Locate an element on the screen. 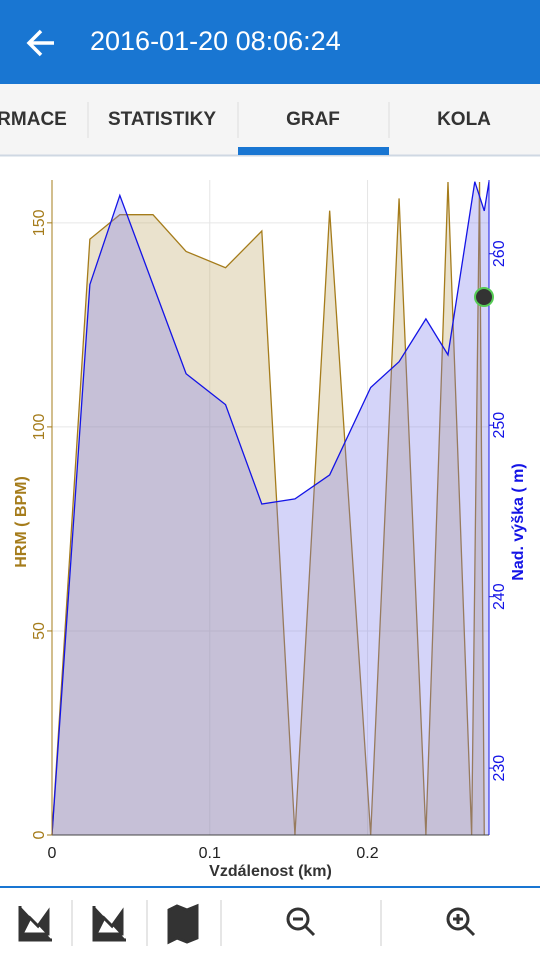 This screenshot has height=965, width=540. app-bar is located at coordinates (270, 42).